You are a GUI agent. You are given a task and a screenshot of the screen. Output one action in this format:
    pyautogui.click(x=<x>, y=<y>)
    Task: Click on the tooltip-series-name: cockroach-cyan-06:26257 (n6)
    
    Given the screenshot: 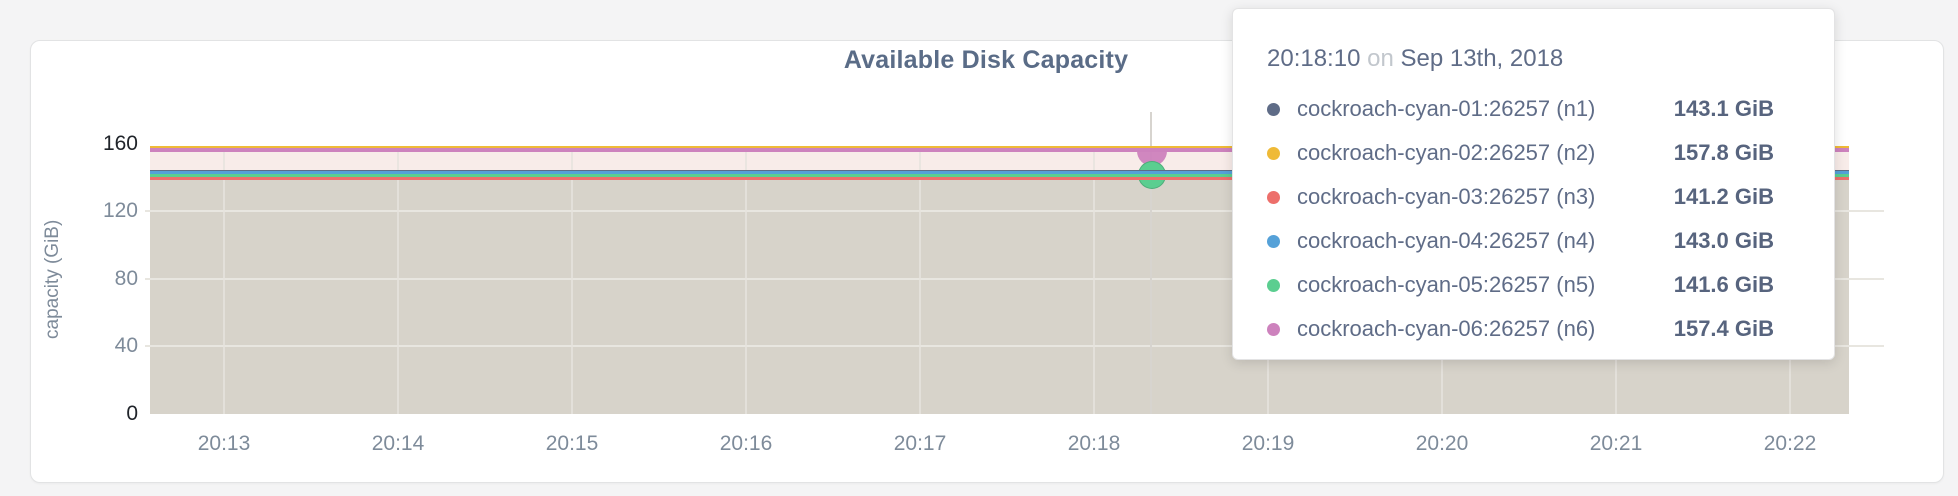 What is the action you would take?
    pyautogui.click(x=1446, y=328)
    